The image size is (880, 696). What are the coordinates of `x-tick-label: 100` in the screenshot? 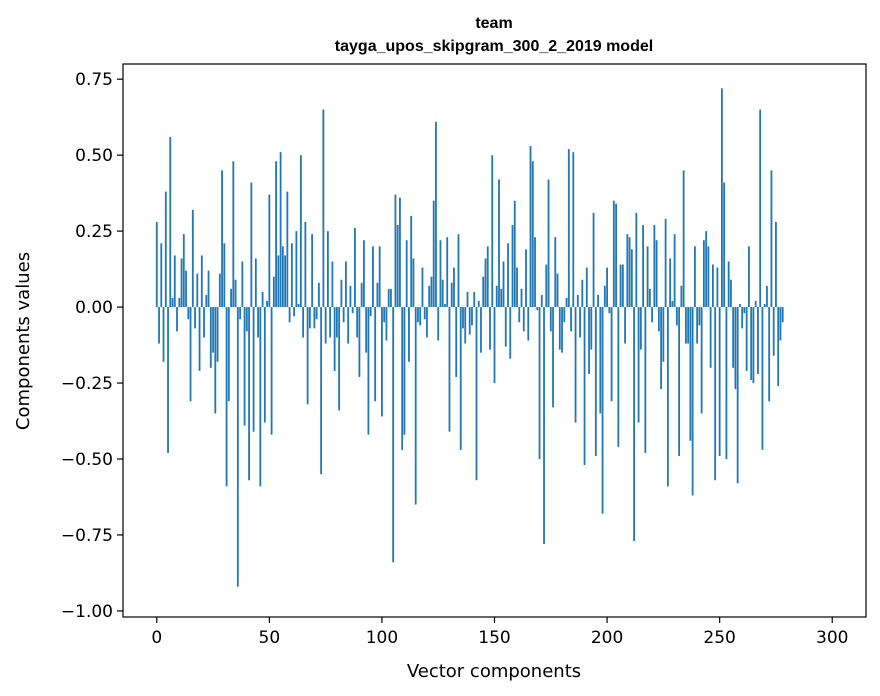 It's located at (382, 638).